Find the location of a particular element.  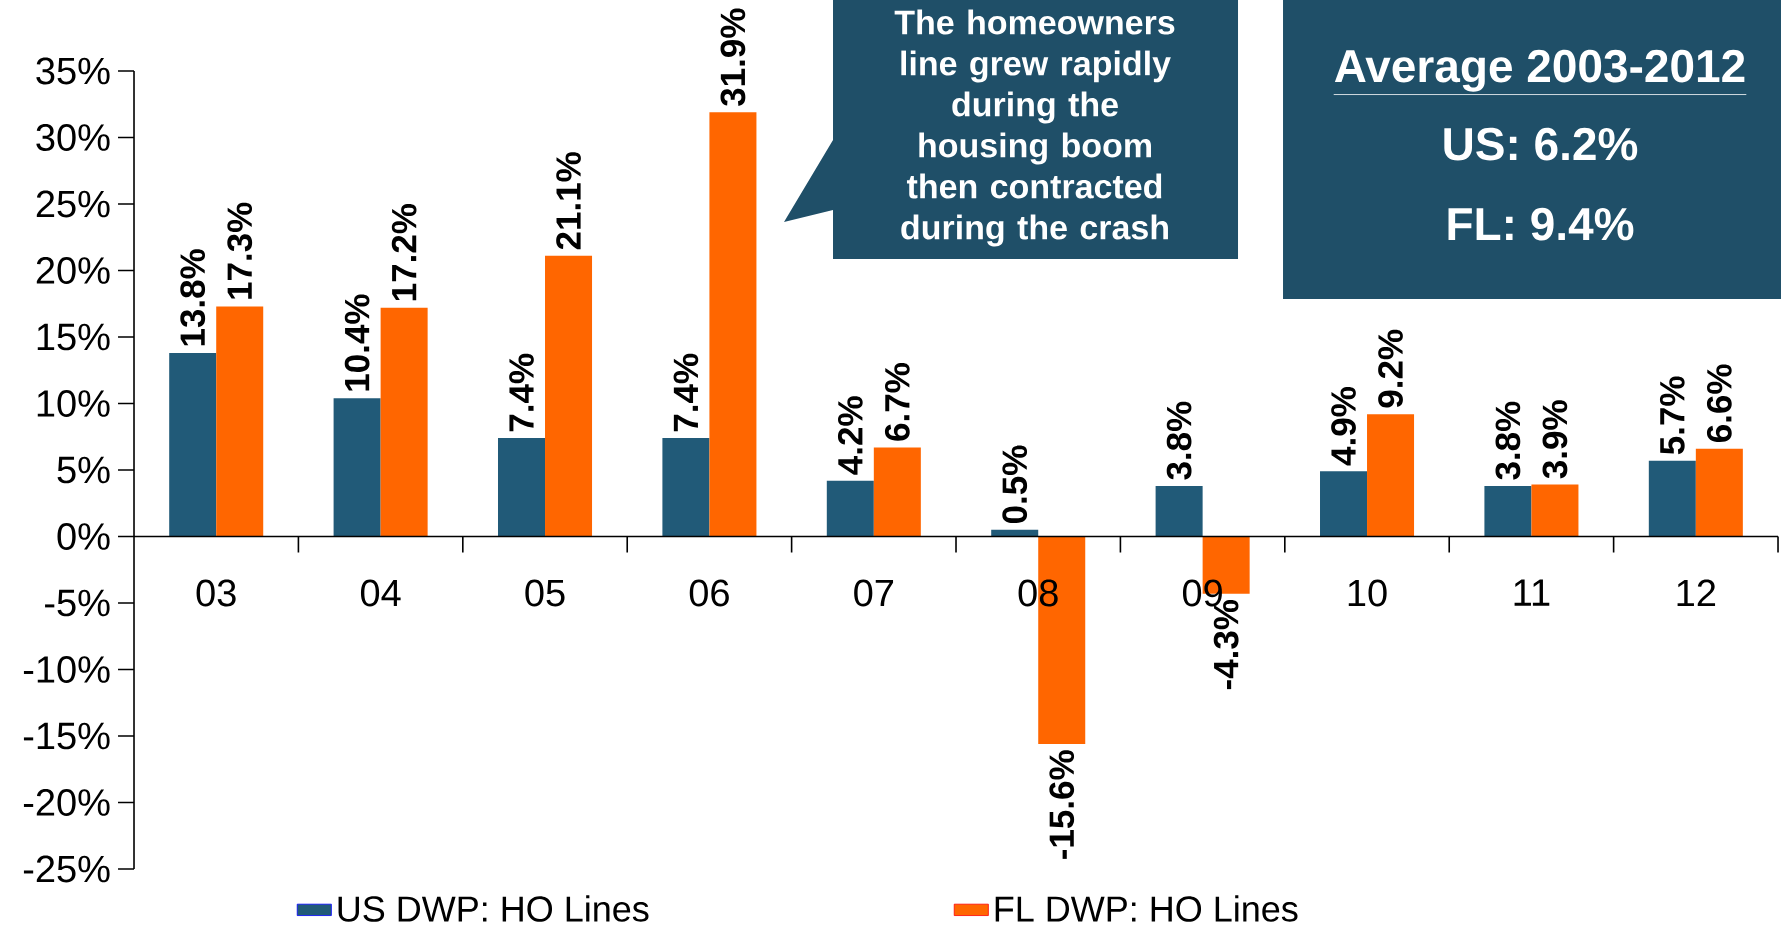

data-label: 17.3% is located at coordinates (240, 250).